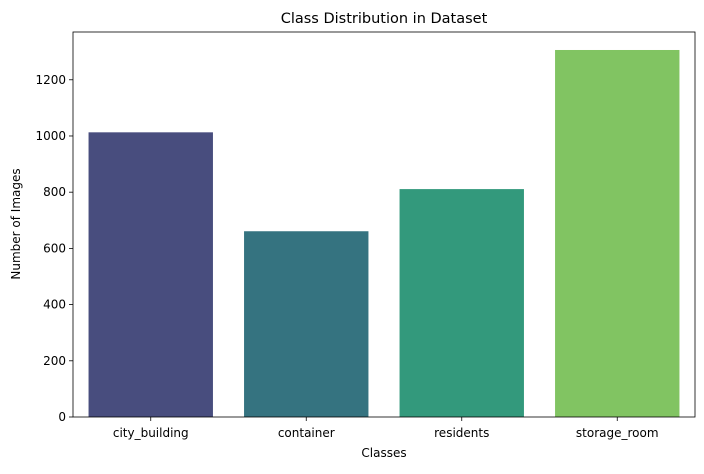 The width and height of the screenshot is (704, 474). Describe the element at coordinates (50, 136) in the screenshot. I see `y-tick-label: 1000` at that location.